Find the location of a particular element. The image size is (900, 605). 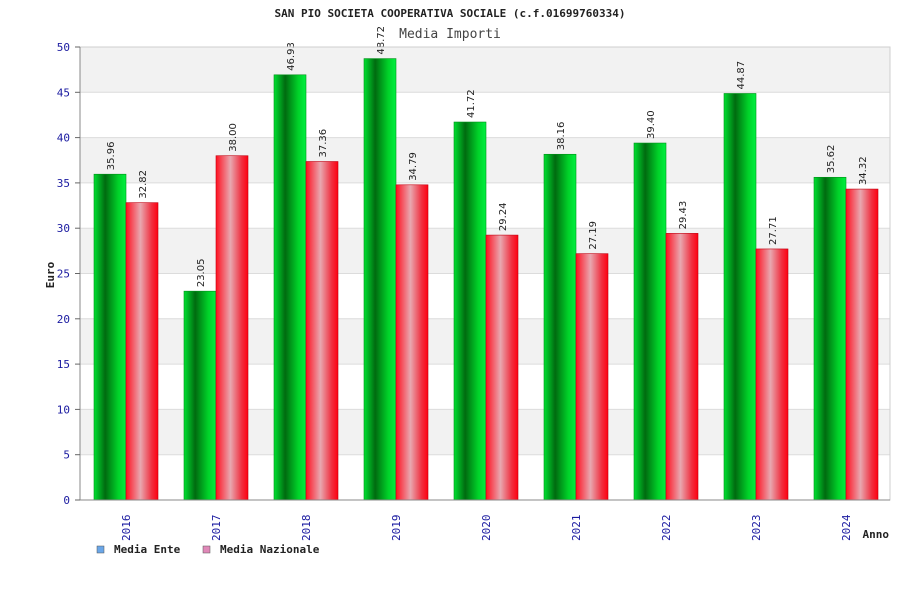

x-axis-label: Anno is located at coordinates (876, 534).